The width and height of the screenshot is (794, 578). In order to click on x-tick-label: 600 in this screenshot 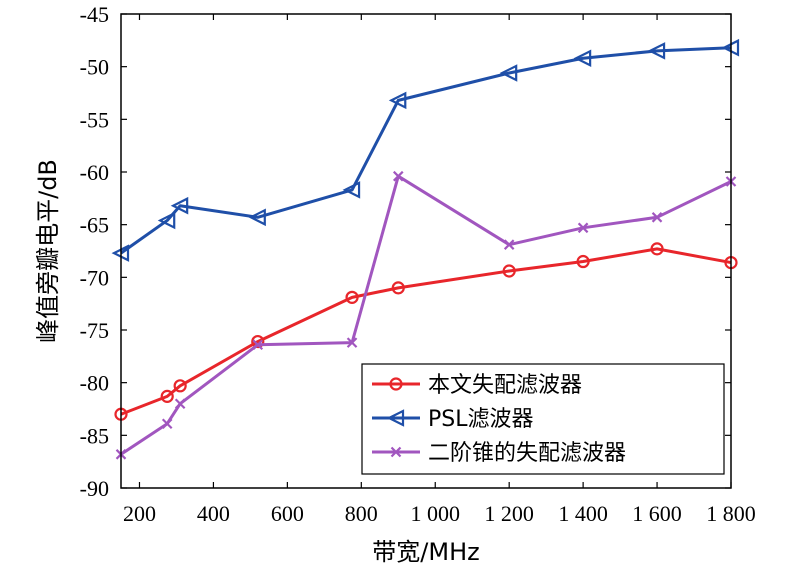, I will do `click(287, 513)`.